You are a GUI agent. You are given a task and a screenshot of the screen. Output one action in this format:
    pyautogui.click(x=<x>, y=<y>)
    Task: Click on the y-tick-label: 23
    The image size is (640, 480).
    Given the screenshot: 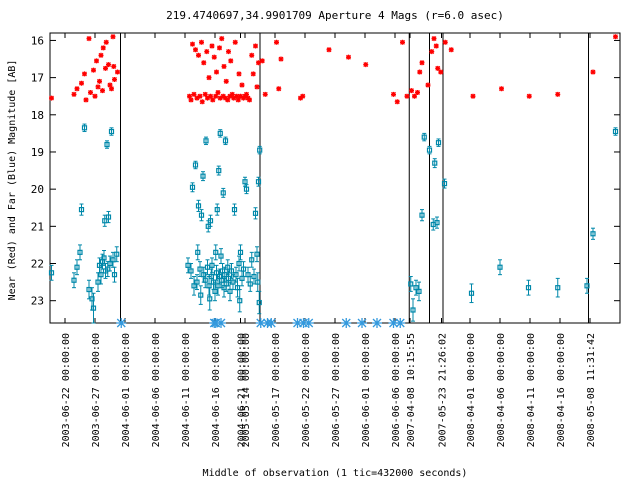 What is the action you would take?
    pyautogui.click(x=37, y=301)
    